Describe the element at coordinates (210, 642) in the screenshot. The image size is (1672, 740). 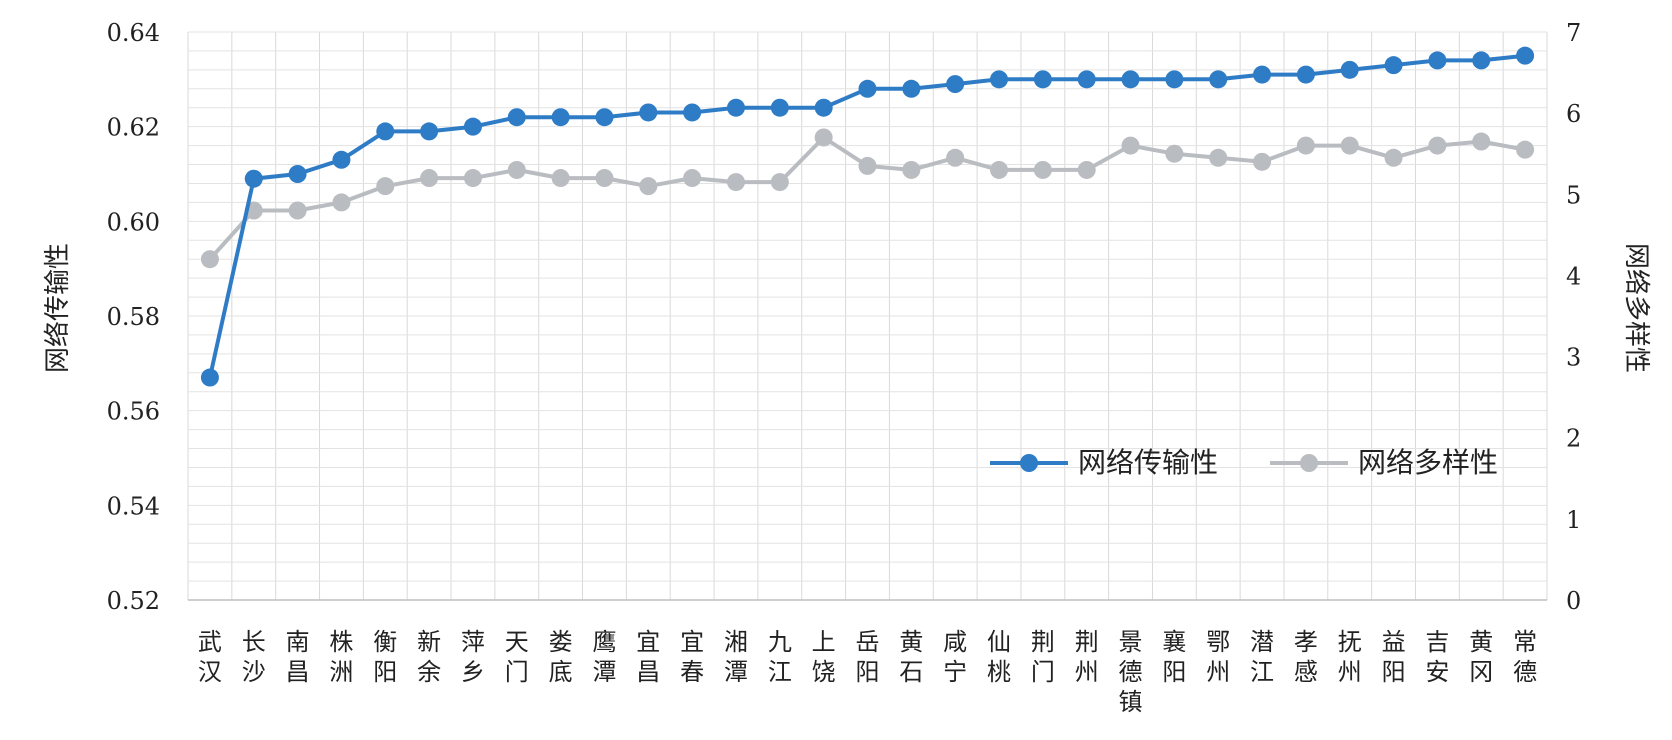
I see `category-char: 武` at that location.